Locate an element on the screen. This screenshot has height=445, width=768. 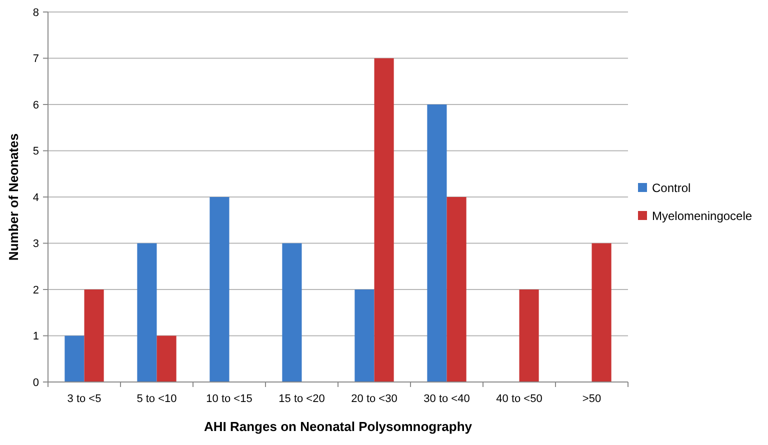
y-tick-label: 1 is located at coordinates (35, 336).